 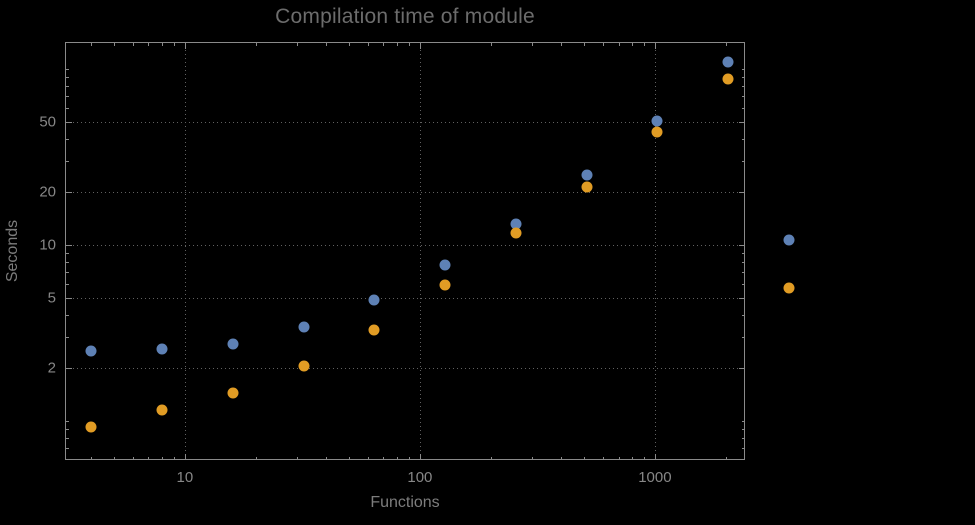 What do you see at coordinates (233, 393) in the screenshot?
I see `data-point-orange-x16` at bounding box center [233, 393].